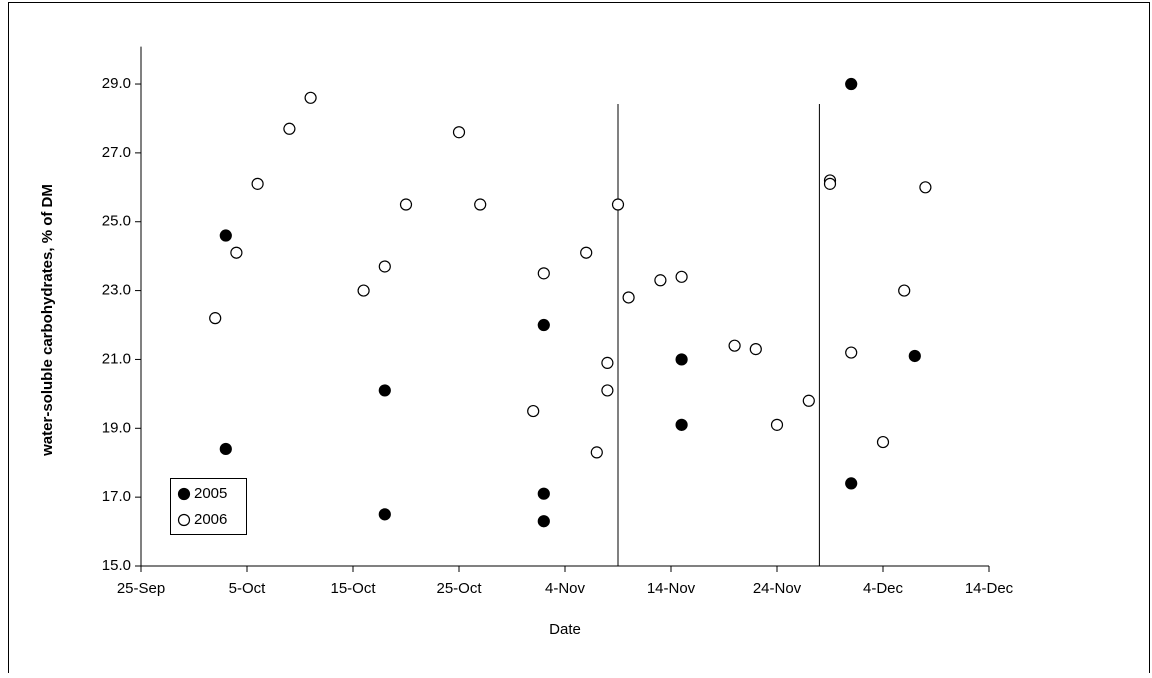 The image size is (1152, 678). What do you see at coordinates (116, 358) in the screenshot?
I see `y-tick-label: 21.0` at bounding box center [116, 358].